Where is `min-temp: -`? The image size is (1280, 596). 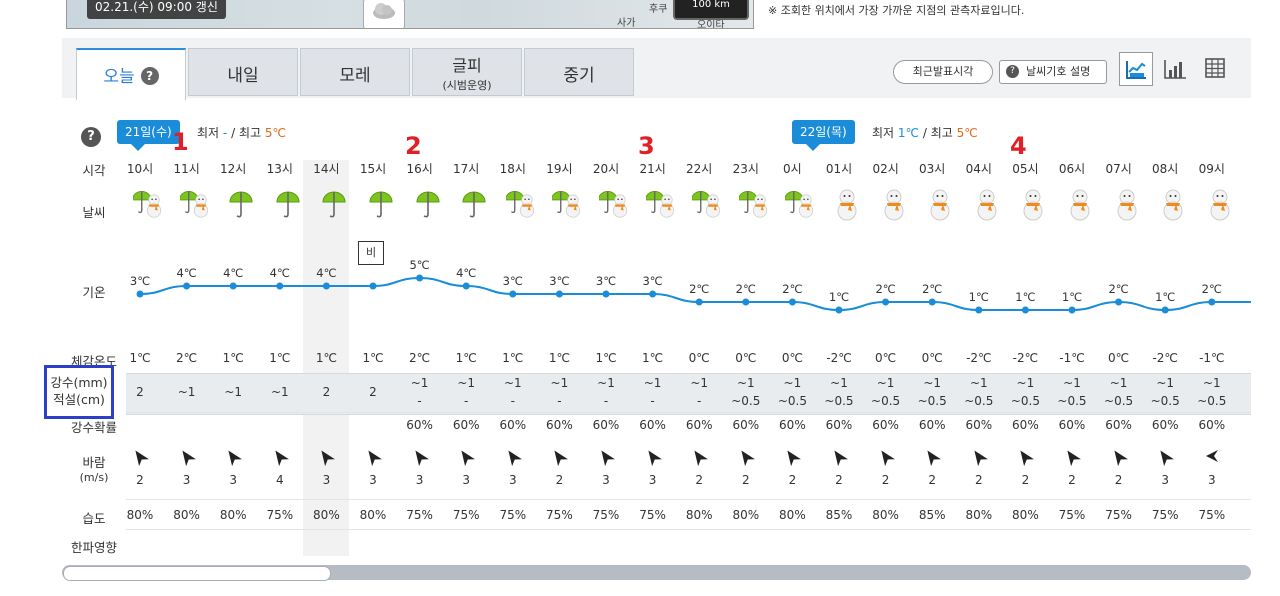 min-temp: - is located at coordinates (225, 133).